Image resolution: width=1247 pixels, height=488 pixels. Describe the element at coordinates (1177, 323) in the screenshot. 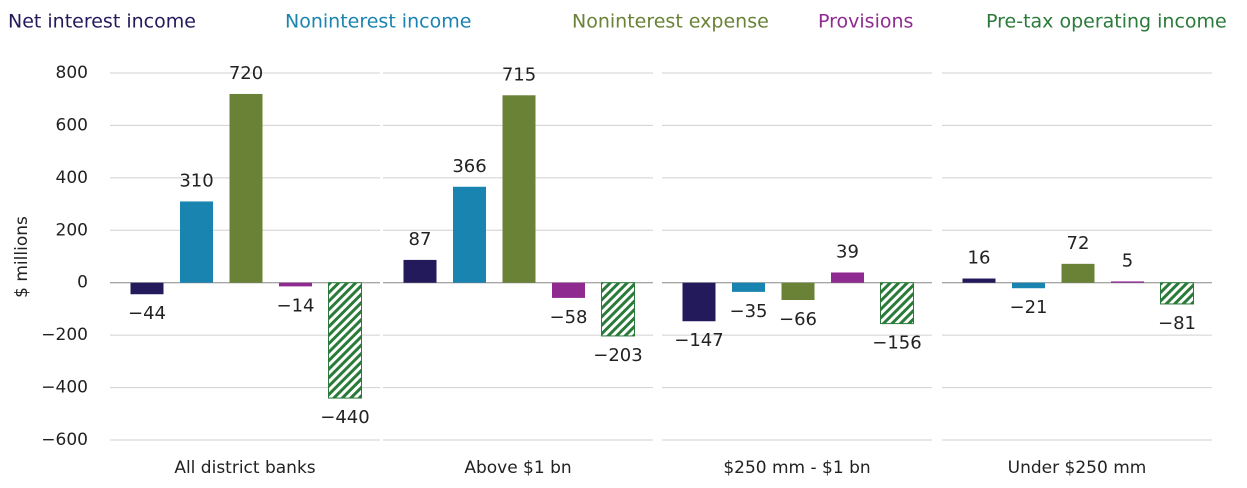

I see `value-label: −81` at that location.